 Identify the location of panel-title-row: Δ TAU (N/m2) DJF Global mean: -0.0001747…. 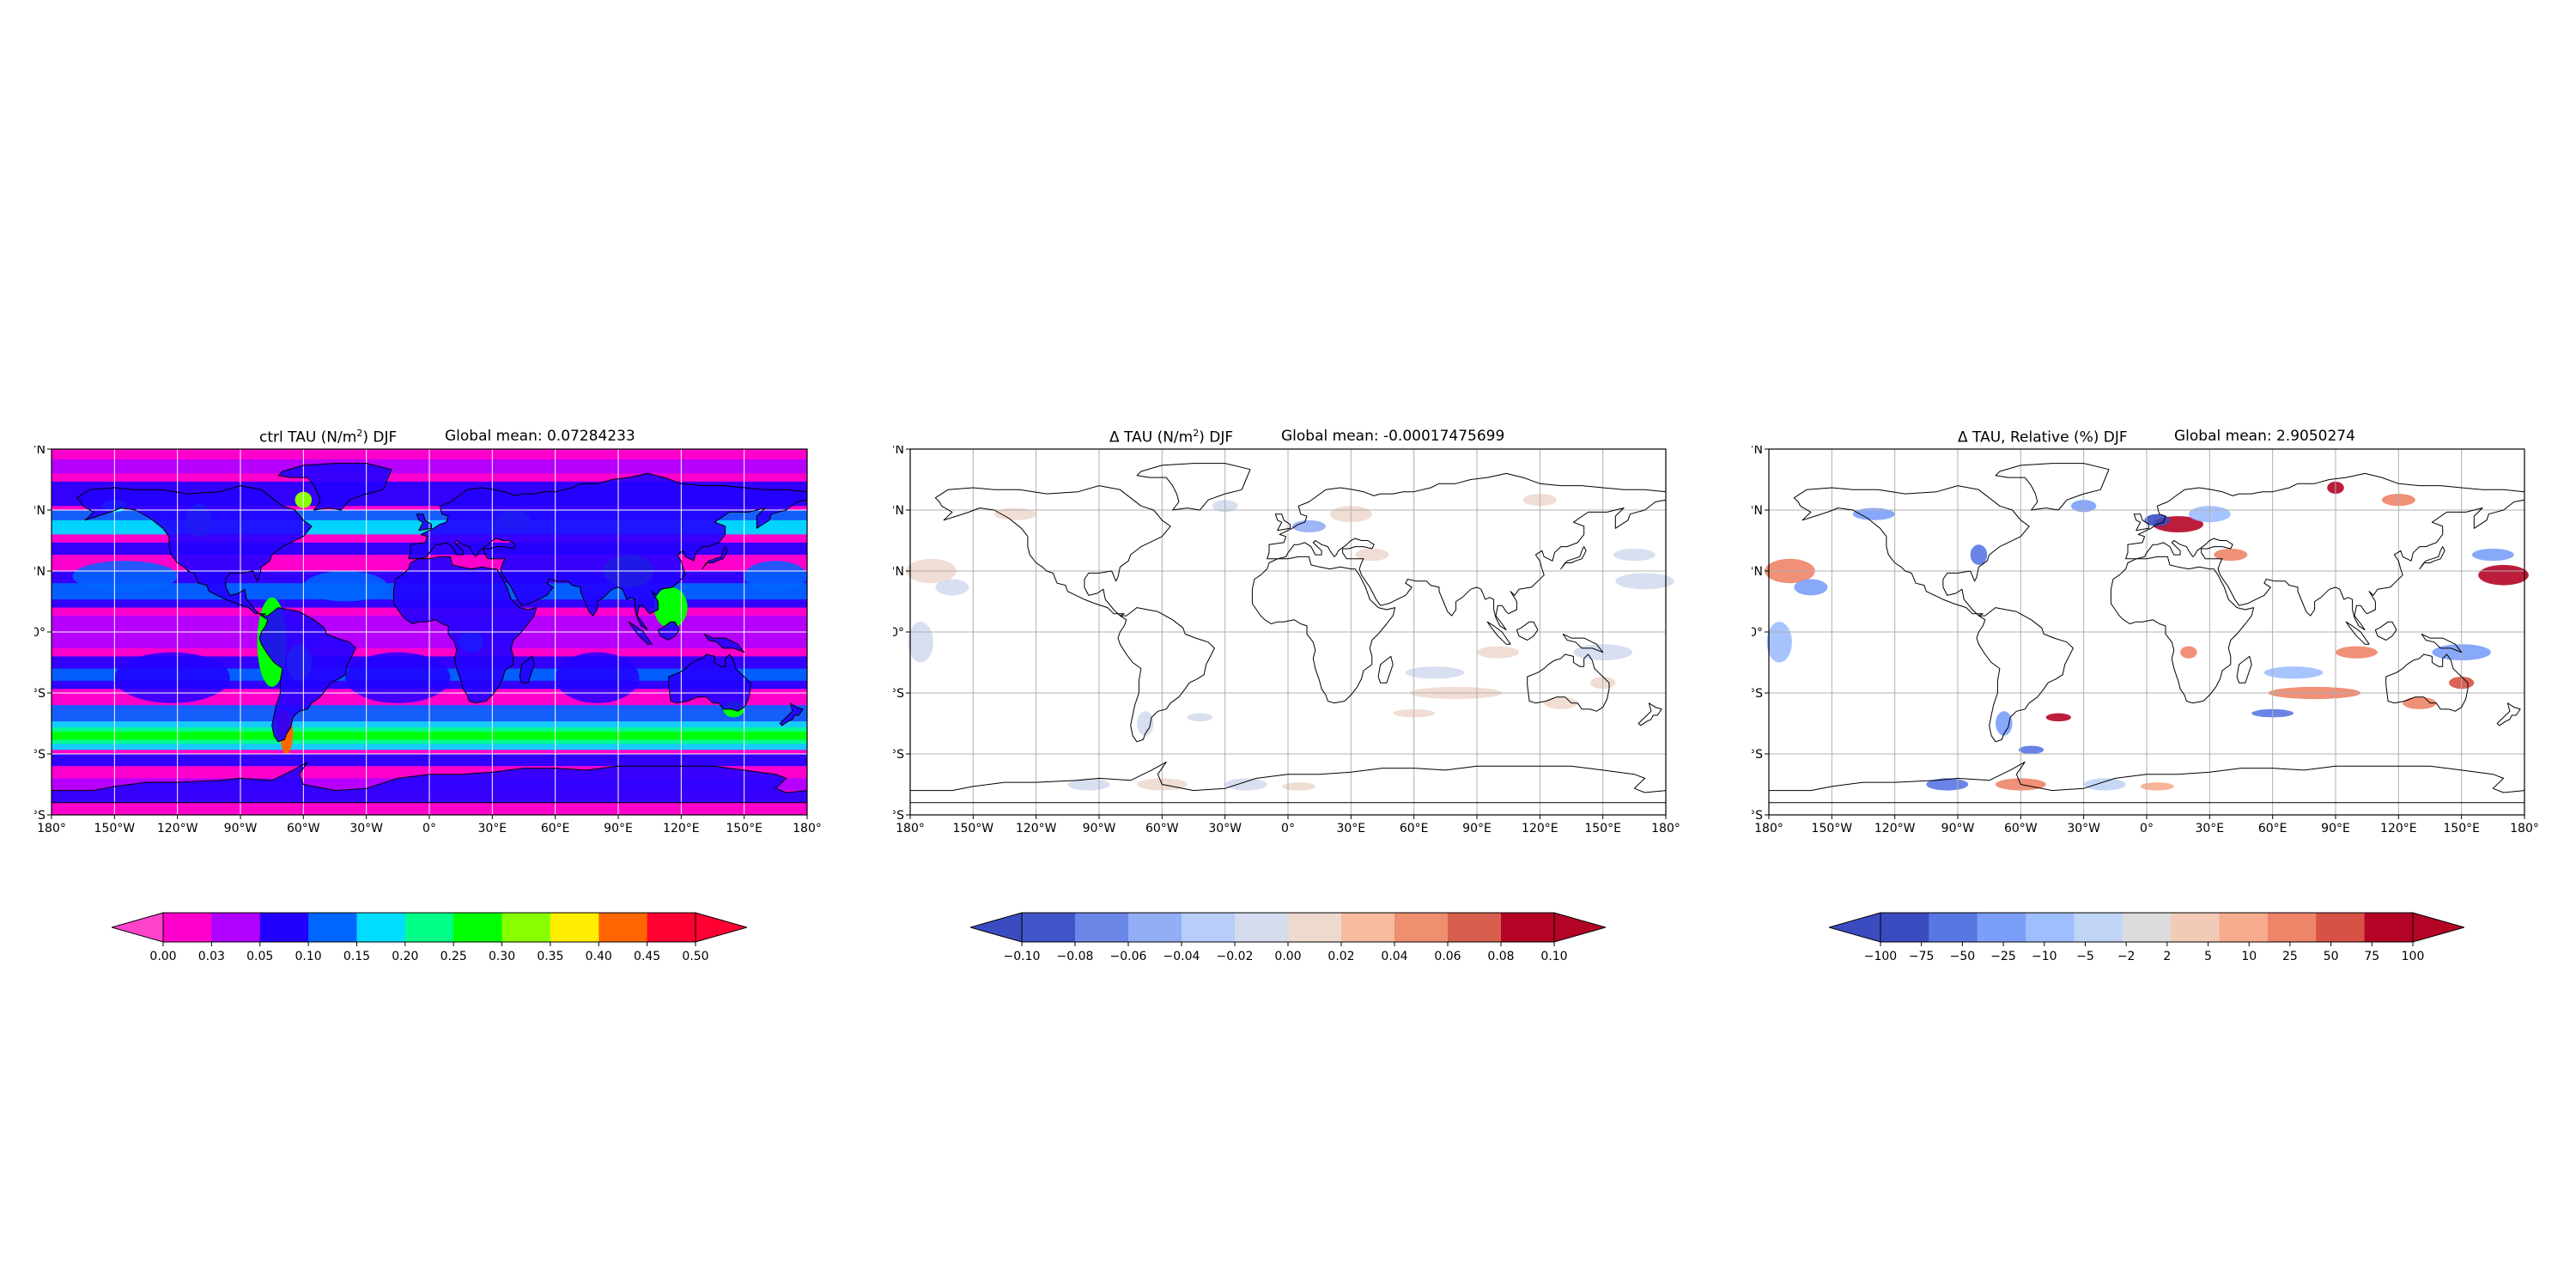
(1288, 438).